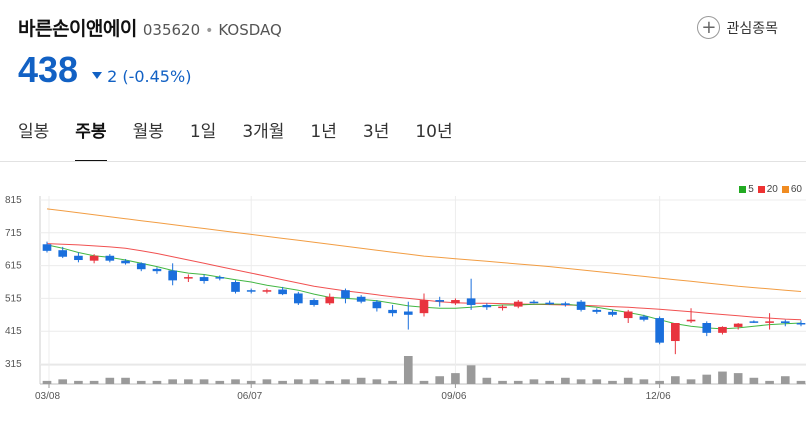 This screenshot has height=438, width=812. Describe the element at coordinates (13, 200) in the screenshot. I see `y-tick-label: 815` at that location.